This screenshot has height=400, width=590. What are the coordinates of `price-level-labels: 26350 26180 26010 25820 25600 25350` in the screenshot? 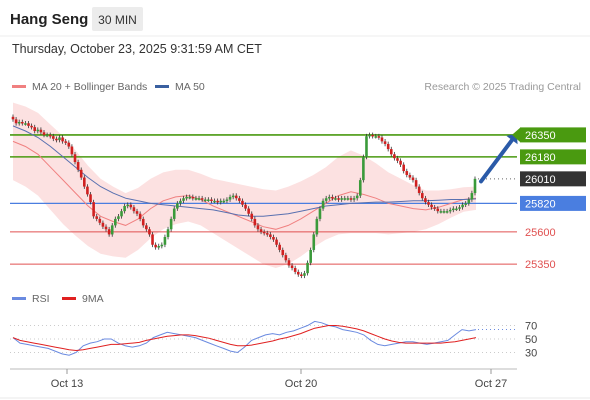 It's located at (549, 199).